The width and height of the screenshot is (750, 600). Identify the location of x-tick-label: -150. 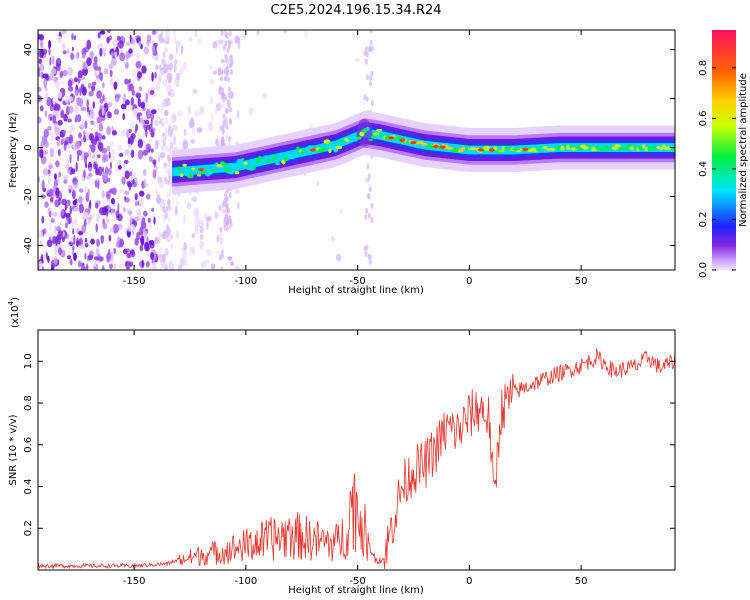
(134, 281).